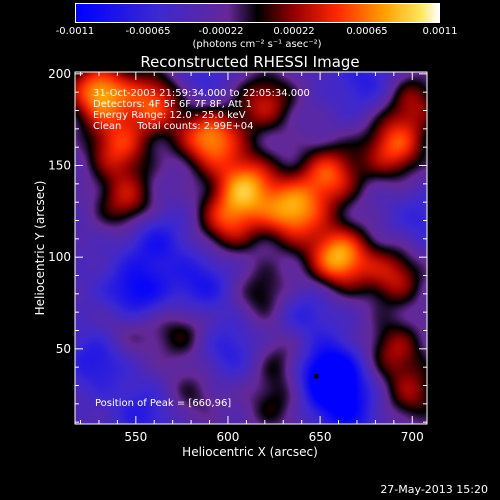  Describe the element at coordinates (59, 166) in the screenshot. I see `y-tick-label: 150` at that location.